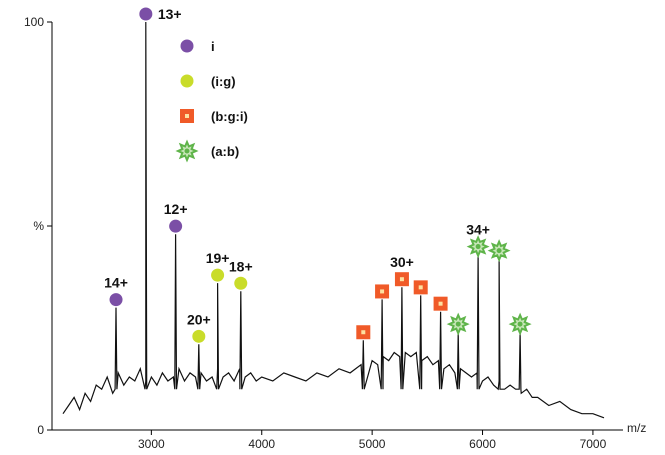 The width and height of the screenshot is (665, 455). Describe the element at coordinates (372, 444) in the screenshot. I see `x-tick-label: 5000` at that location.